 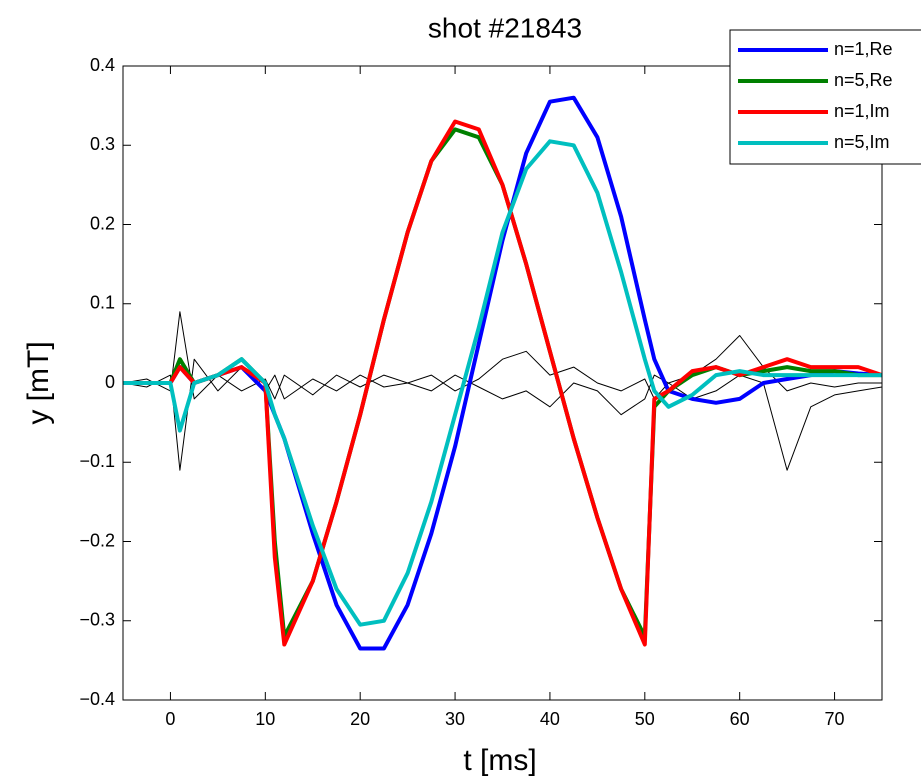 What do you see at coordinates (740, 719) in the screenshot?
I see `x-tick-label: 60` at bounding box center [740, 719].